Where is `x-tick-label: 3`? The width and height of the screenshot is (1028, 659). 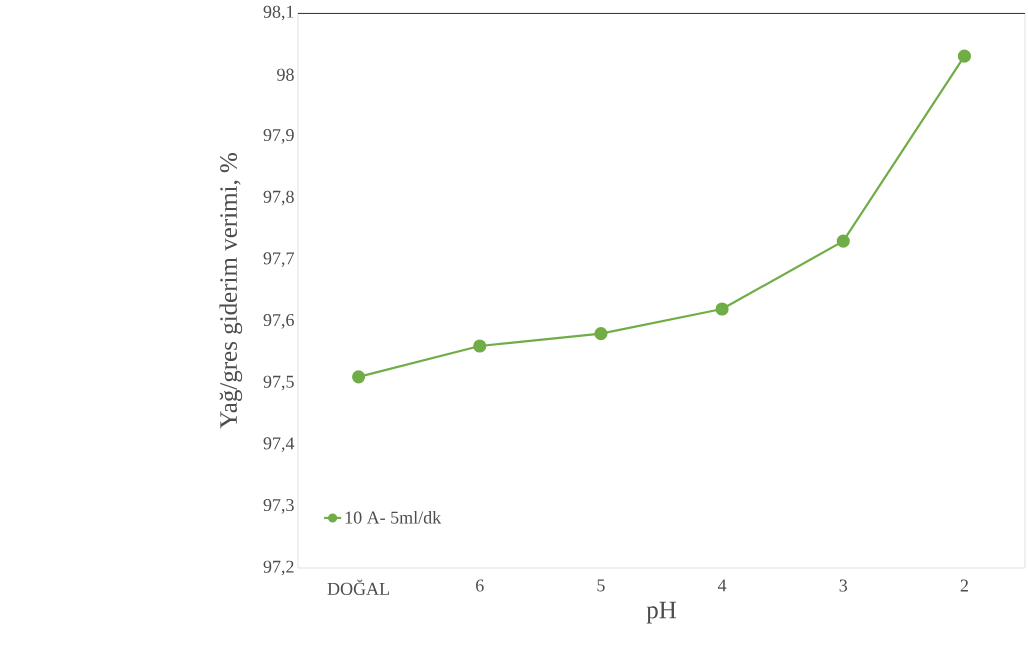 x-tick-label: 3 is located at coordinates (843, 585).